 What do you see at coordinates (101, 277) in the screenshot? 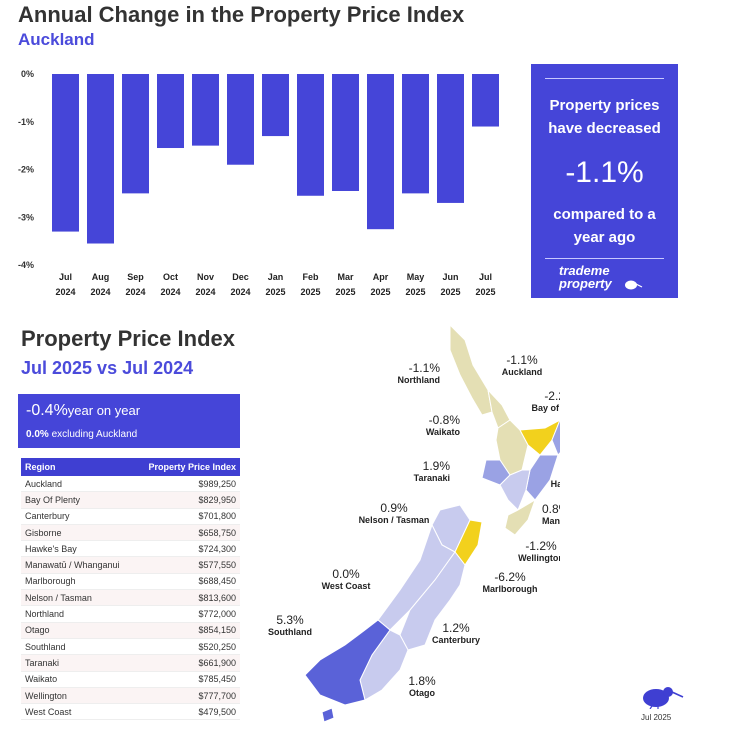
I see `x-tick-month: Aug` at bounding box center [101, 277].